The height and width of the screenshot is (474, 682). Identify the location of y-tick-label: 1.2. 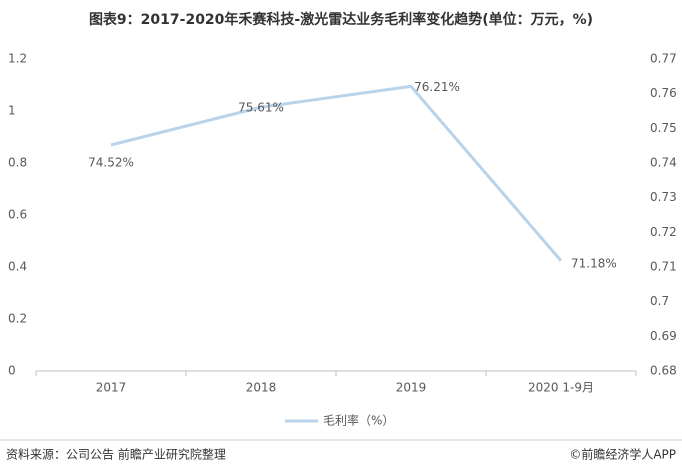
(17, 59).